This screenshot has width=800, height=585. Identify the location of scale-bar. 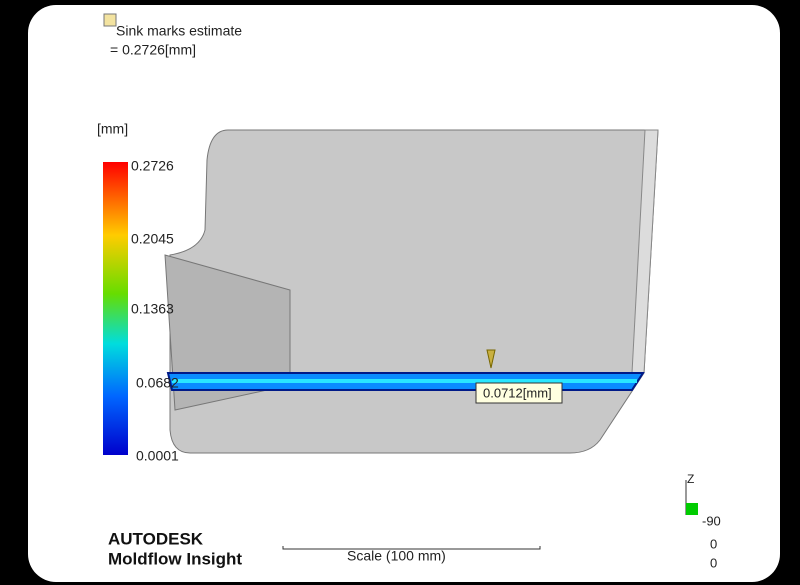
(411, 548).